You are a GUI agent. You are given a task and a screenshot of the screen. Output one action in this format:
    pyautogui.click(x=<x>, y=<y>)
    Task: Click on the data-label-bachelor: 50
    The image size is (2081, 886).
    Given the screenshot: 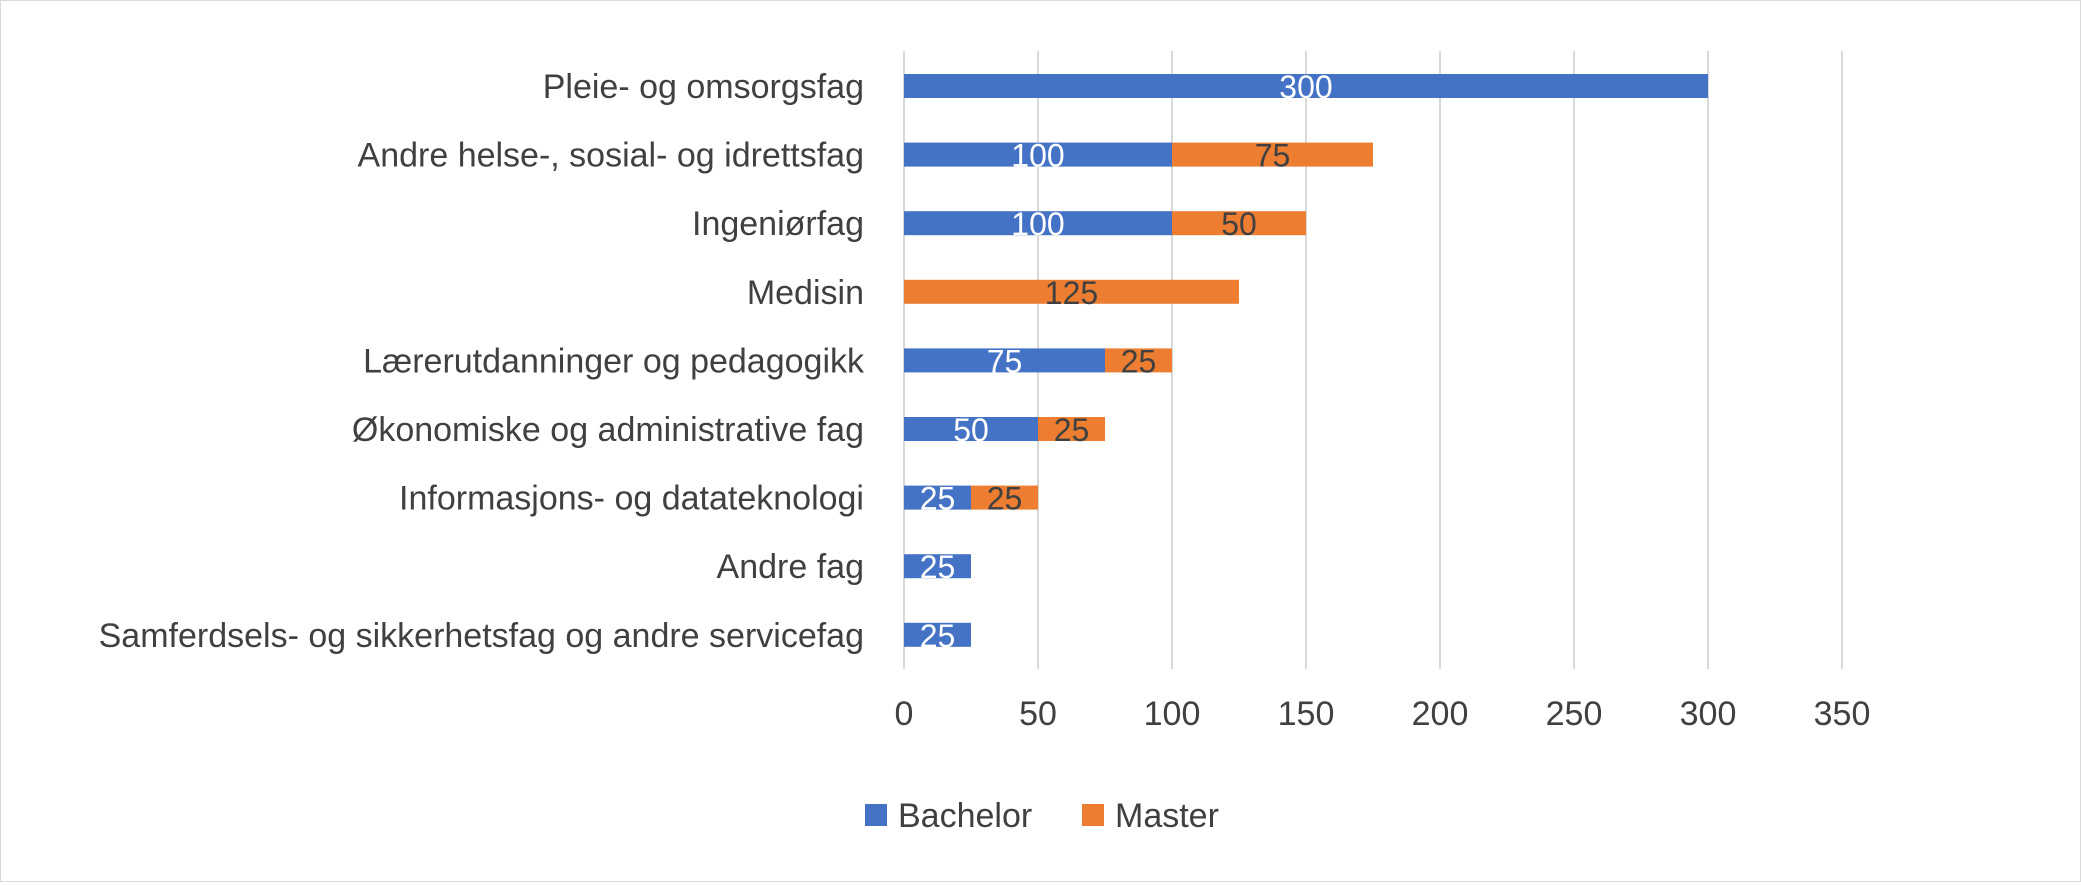 What is the action you would take?
    pyautogui.click(x=971, y=430)
    